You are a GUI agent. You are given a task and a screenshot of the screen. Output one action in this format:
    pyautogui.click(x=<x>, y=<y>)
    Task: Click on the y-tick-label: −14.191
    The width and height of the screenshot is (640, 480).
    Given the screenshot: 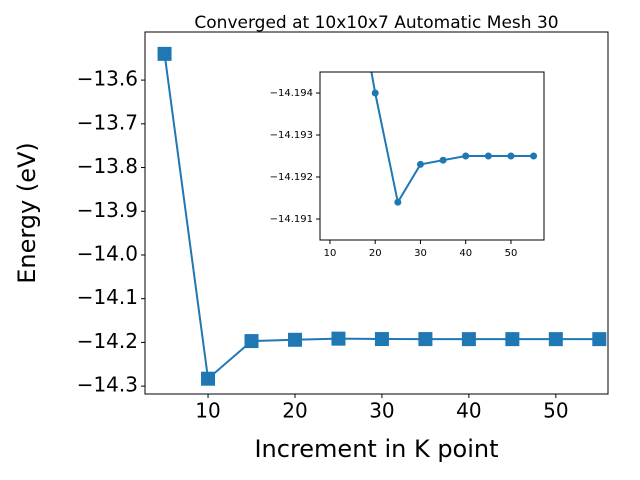 What is the action you would take?
    pyautogui.click(x=291, y=219)
    